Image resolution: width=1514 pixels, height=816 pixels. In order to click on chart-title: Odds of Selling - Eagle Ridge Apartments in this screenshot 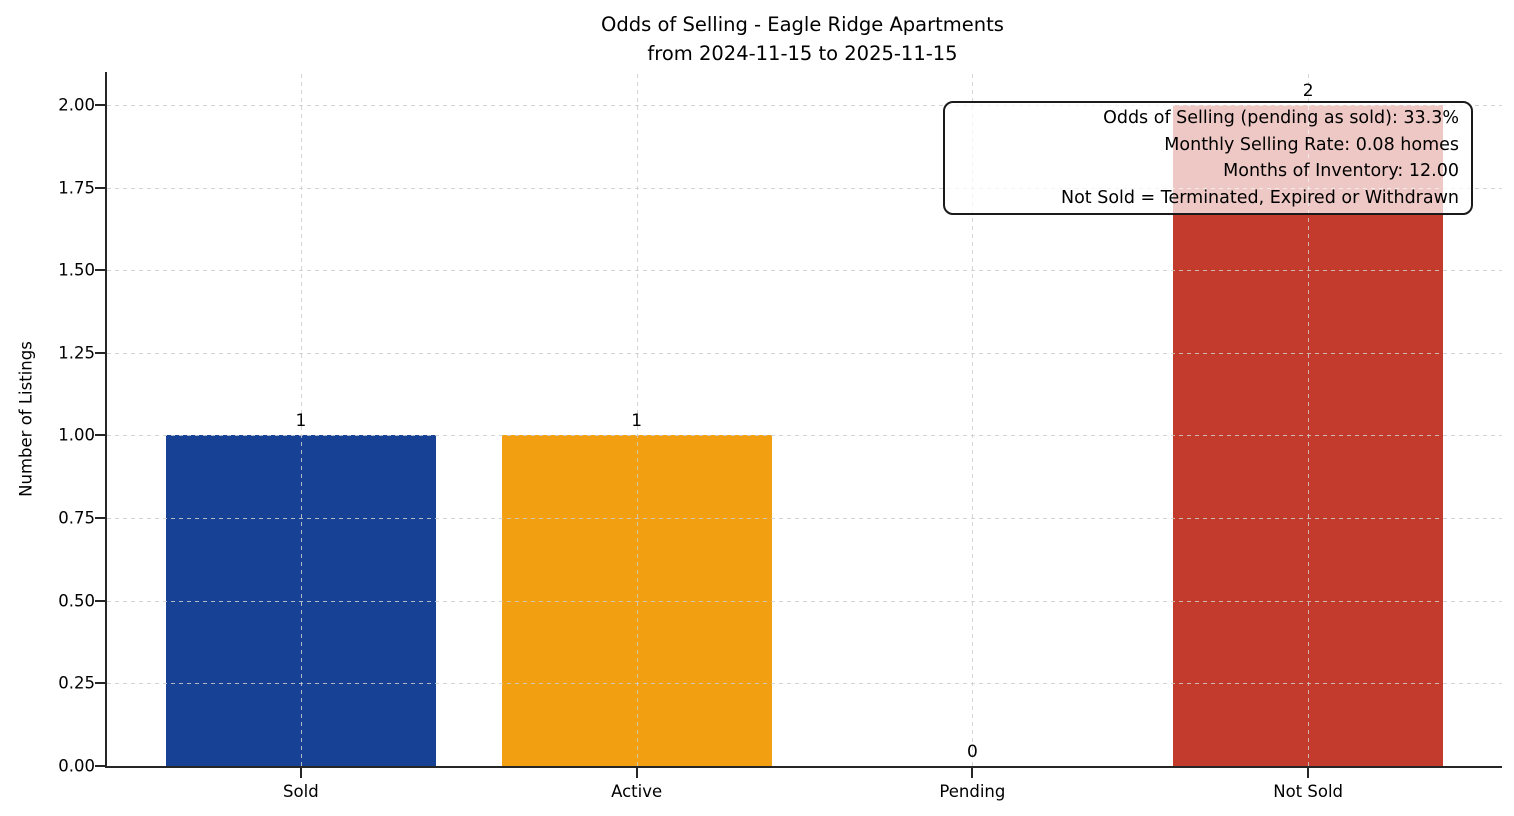, I will do `click(802, 24)`.